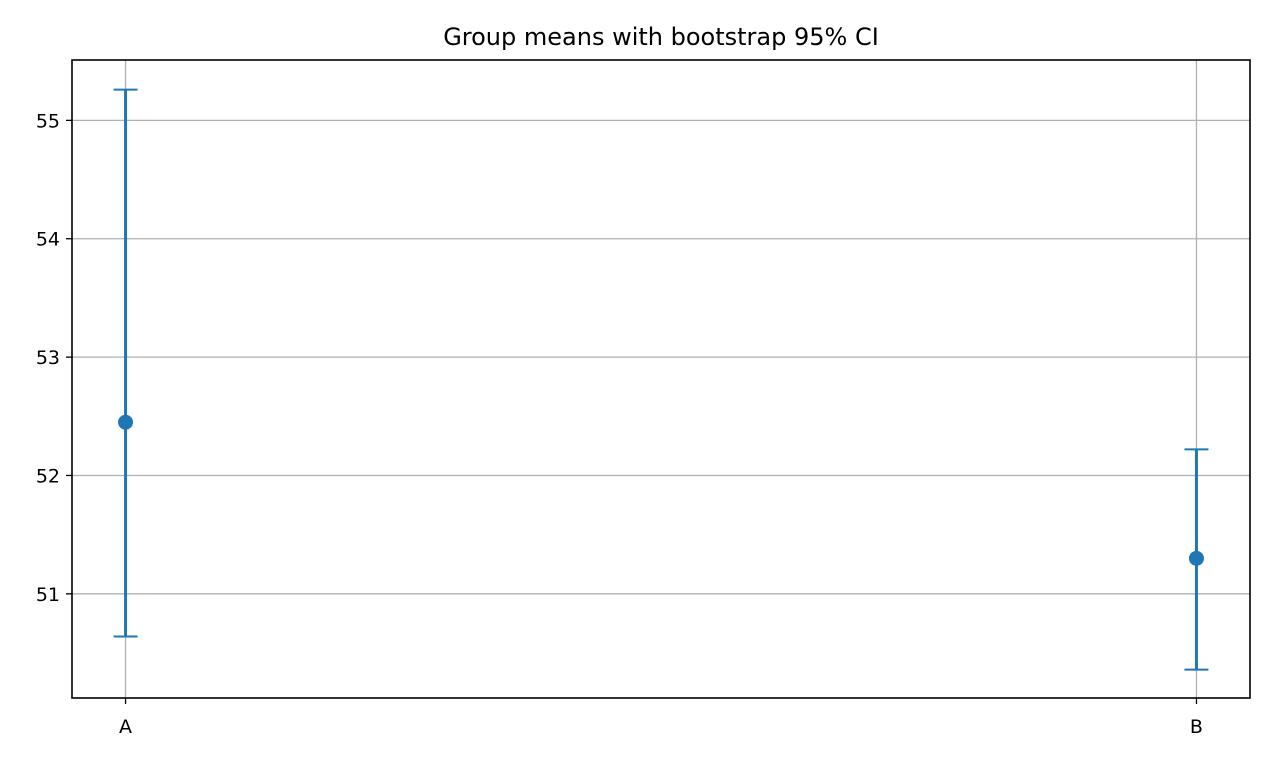 The width and height of the screenshot is (1275, 765). What do you see at coordinates (48, 240) in the screenshot?
I see `y-tick-label: 54` at bounding box center [48, 240].